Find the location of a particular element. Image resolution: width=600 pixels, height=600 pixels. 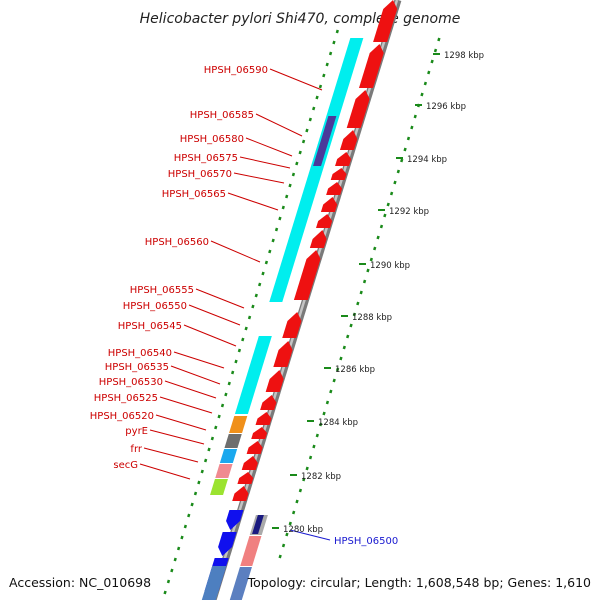

tick-label: 1298 kbp is located at coordinates (464, 56).